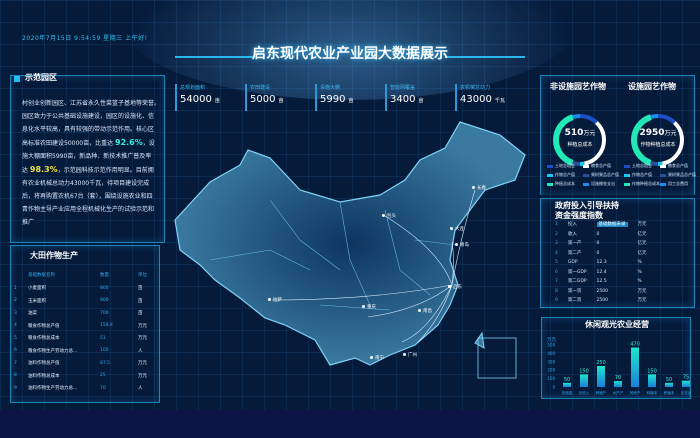  I want to click on legend-item: 果树果品总产值, so click(602, 175).